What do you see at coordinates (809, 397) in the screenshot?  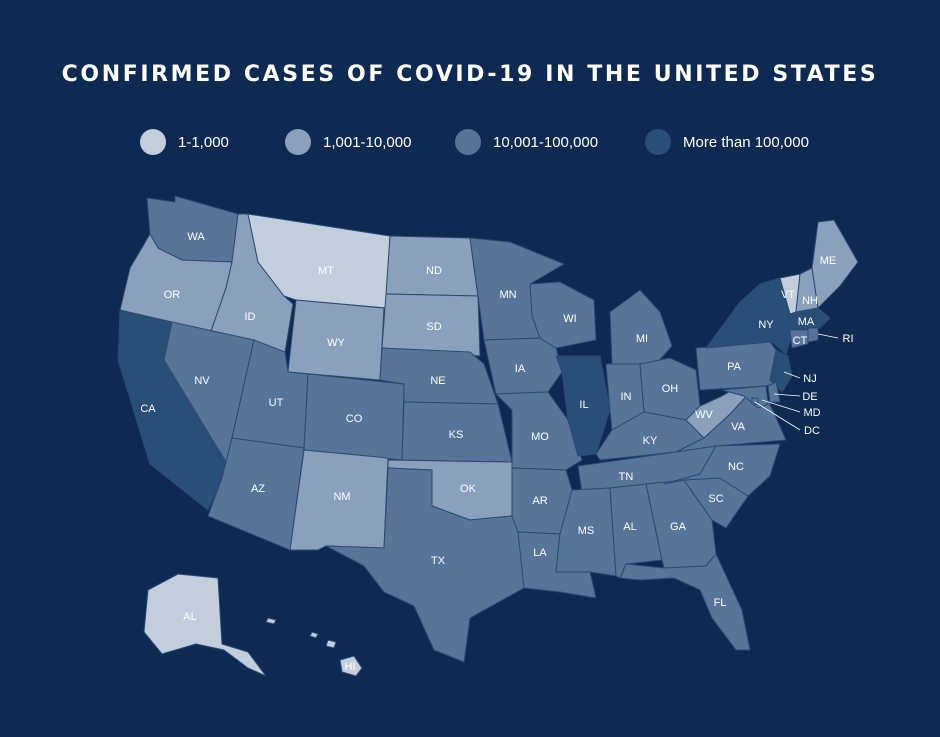 I see `label-de: DE` at bounding box center [809, 397].